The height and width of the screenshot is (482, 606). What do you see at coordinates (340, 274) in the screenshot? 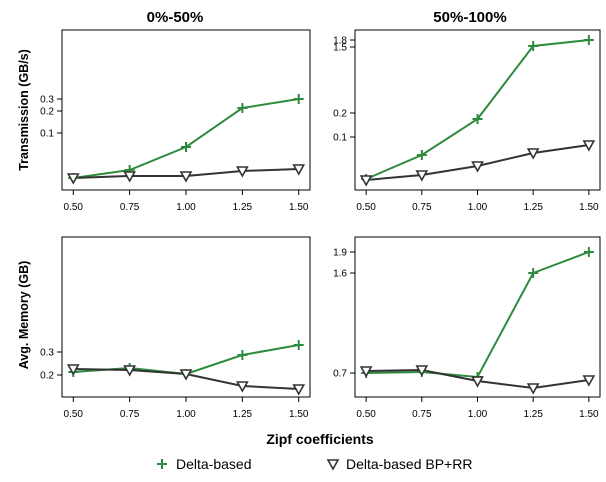
I see `y-tick-label: 1.6` at bounding box center [340, 274].